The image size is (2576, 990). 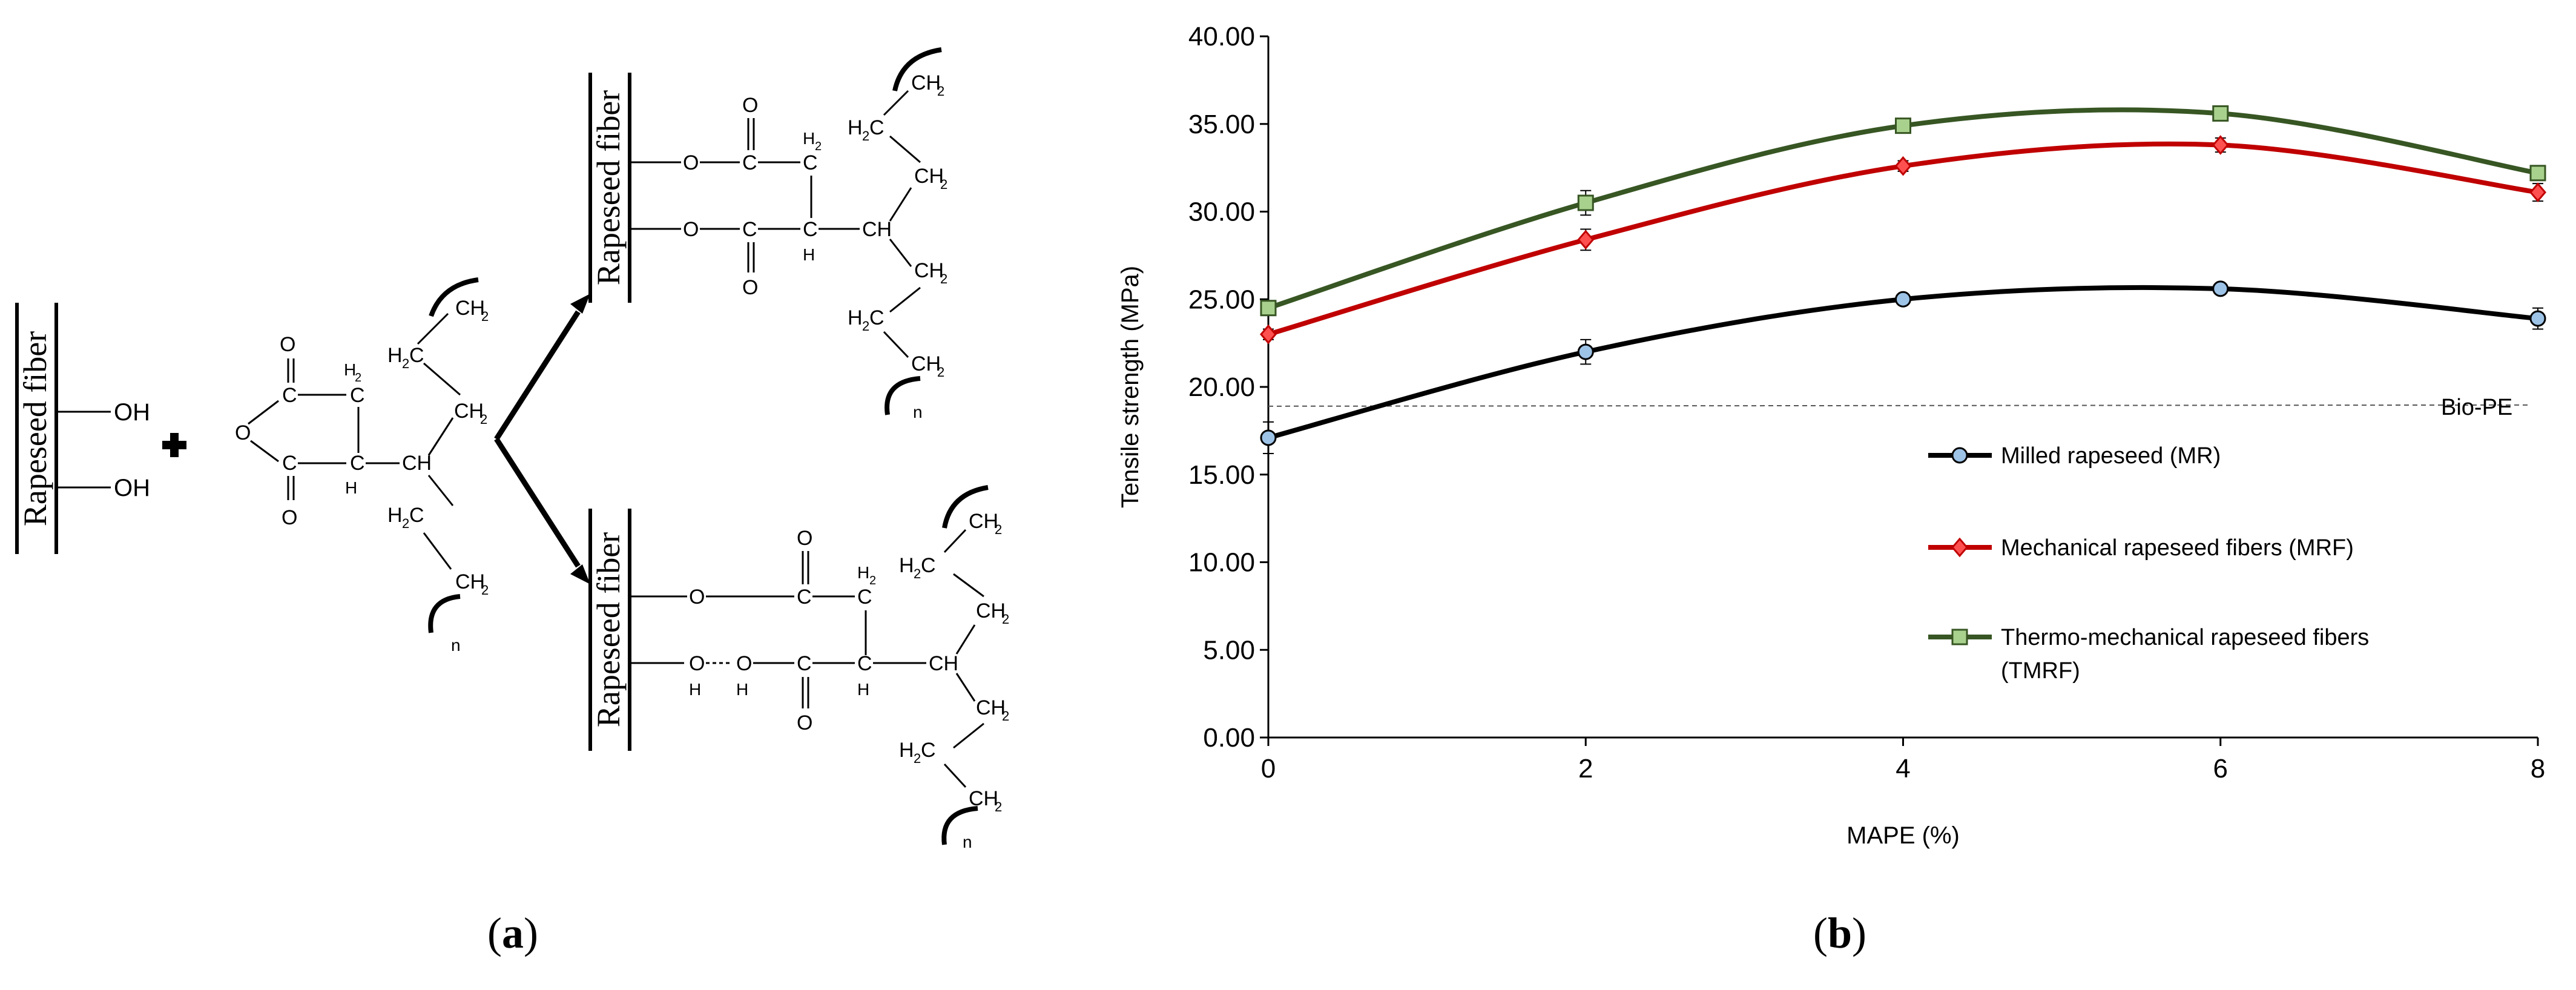 What do you see at coordinates (132, 412) in the screenshot?
I see `oh-label-1: OH` at bounding box center [132, 412].